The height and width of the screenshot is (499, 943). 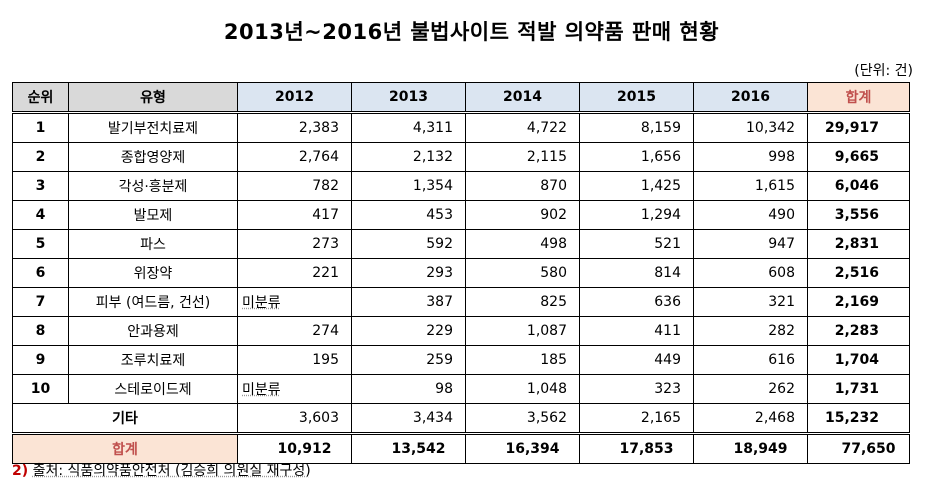 What do you see at coordinates (40, 157) in the screenshot?
I see `rank-cell: 2` at bounding box center [40, 157].